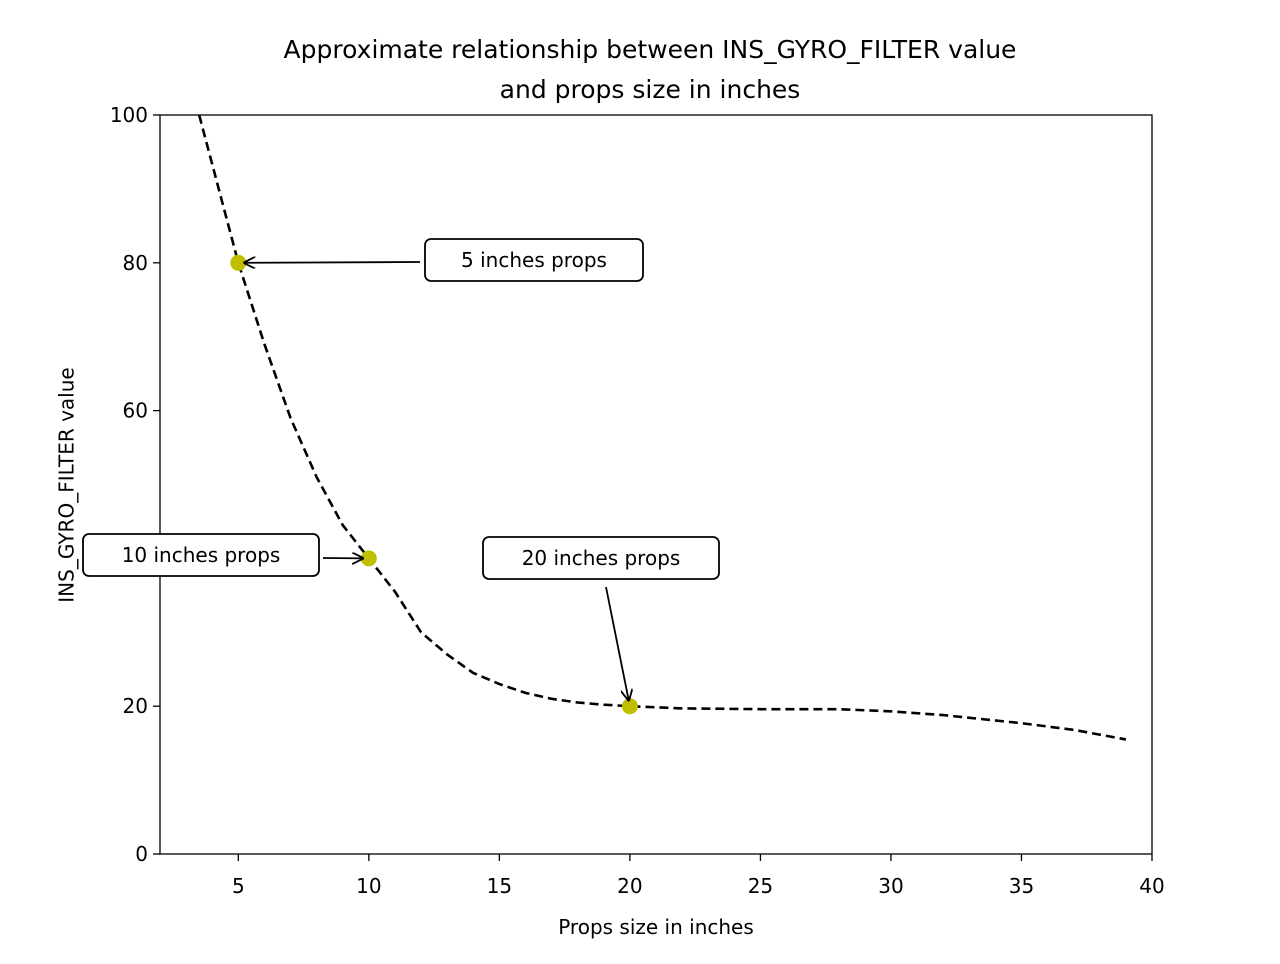 Image resolution: width=1280 pixels, height=964 pixels. I want to click on point, so click(630, 706).